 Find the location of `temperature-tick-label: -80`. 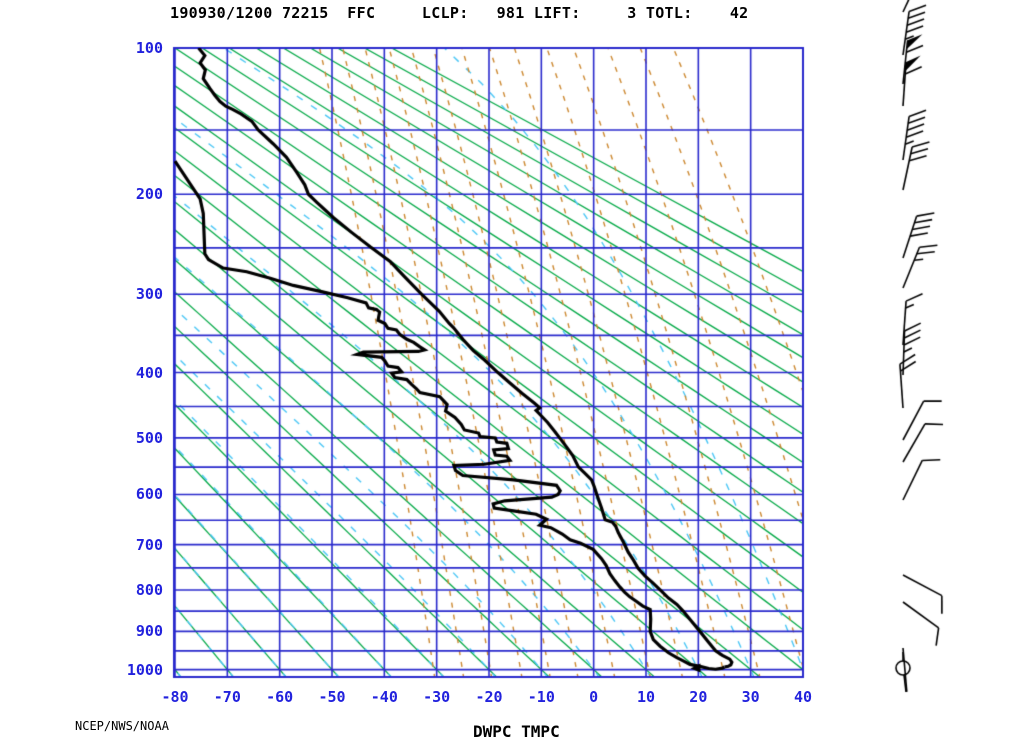

temperature-tick-label: -80 is located at coordinates (175, 697).